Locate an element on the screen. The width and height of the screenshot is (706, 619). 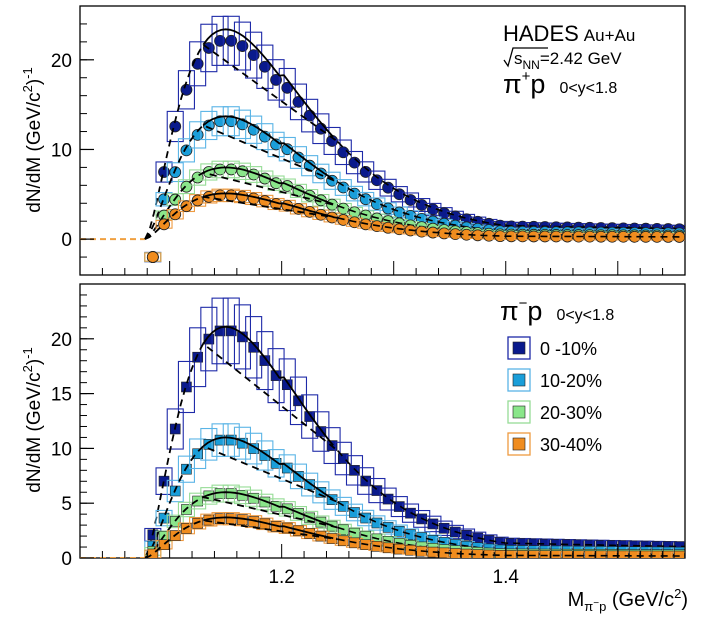
x-axis-label: Mπ−p (GeV/c2) is located at coordinates (628, 600).